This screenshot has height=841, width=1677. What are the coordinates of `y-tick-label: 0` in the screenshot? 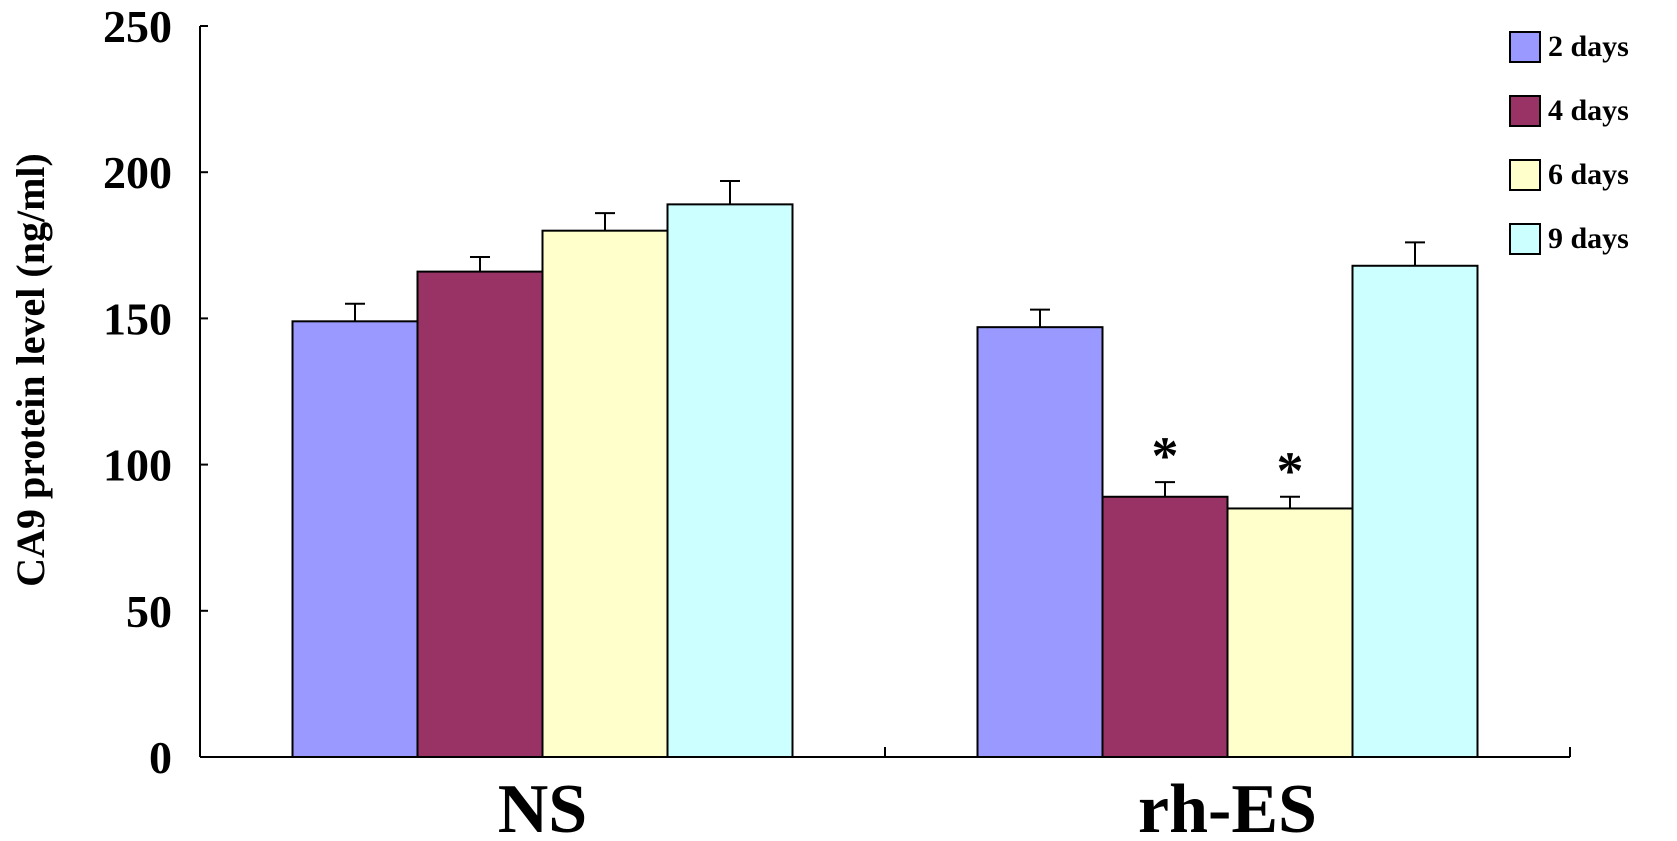 It's located at (160, 757).